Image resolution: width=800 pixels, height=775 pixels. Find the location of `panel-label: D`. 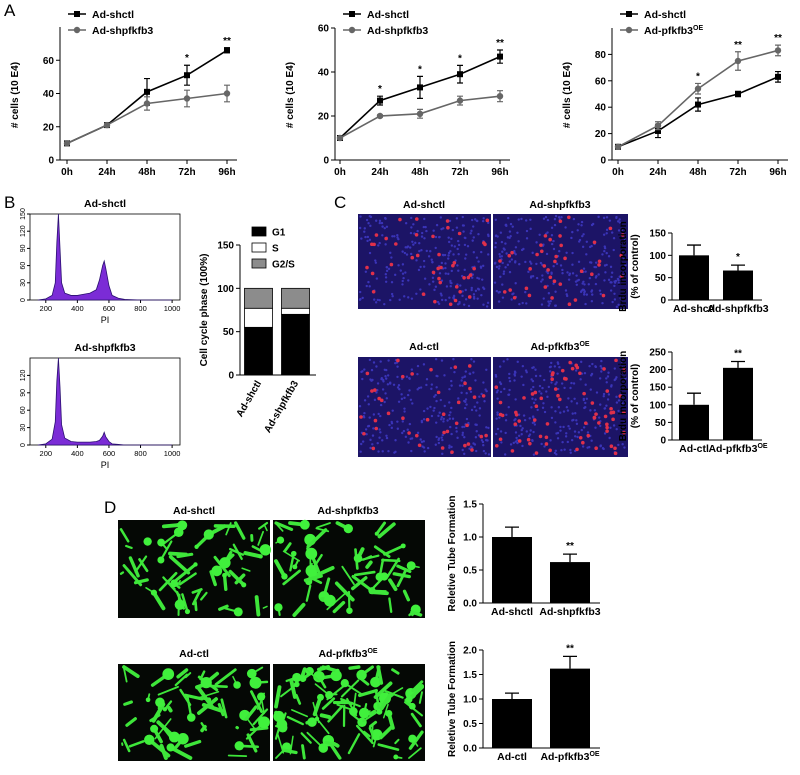

panel-label: D is located at coordinates (110, 507).